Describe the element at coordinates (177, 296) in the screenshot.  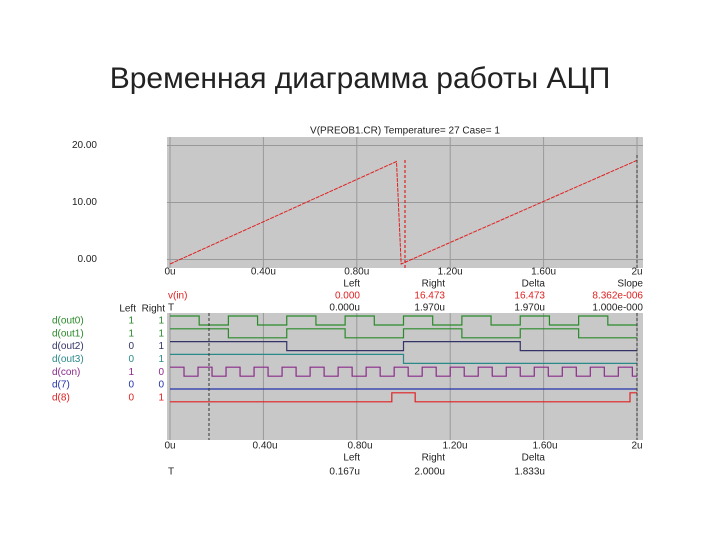
I see `readout-label: v(in)` at that location.